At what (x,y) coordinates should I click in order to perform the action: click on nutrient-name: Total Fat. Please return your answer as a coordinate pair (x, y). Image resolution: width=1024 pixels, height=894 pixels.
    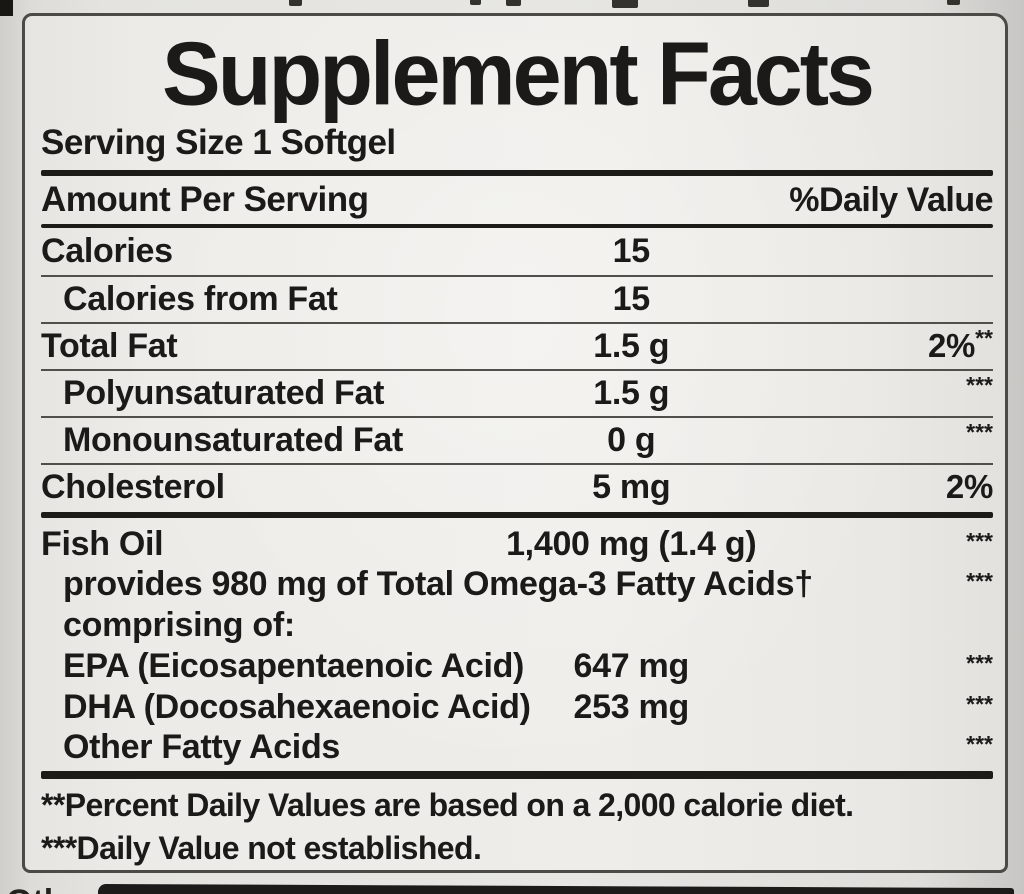
    Looking at the image, I should click on (109, 345).